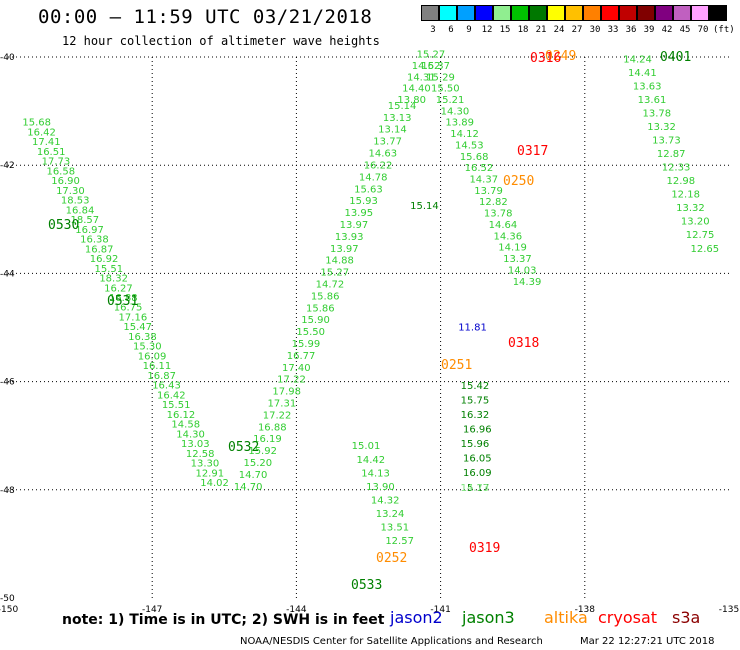 The image size is (740, 650). What do you see at coordinates (214, 483) in the screenshot?
I see `swh-value: 14.02` at bounding box center [214, 483].